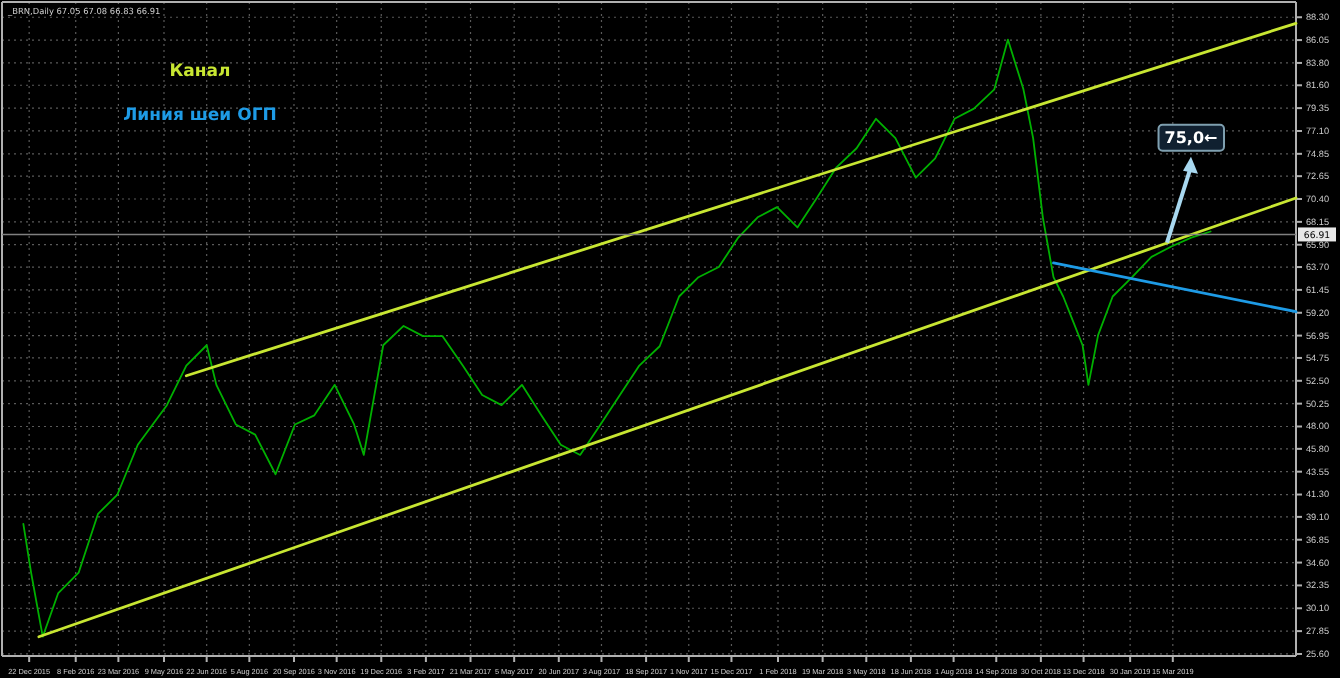 This screenshot has height=678, width=1340. What do you see at coordinates (200, 72) in the screenshot?
I see `text: Канал` at bounding box center [200, 72].